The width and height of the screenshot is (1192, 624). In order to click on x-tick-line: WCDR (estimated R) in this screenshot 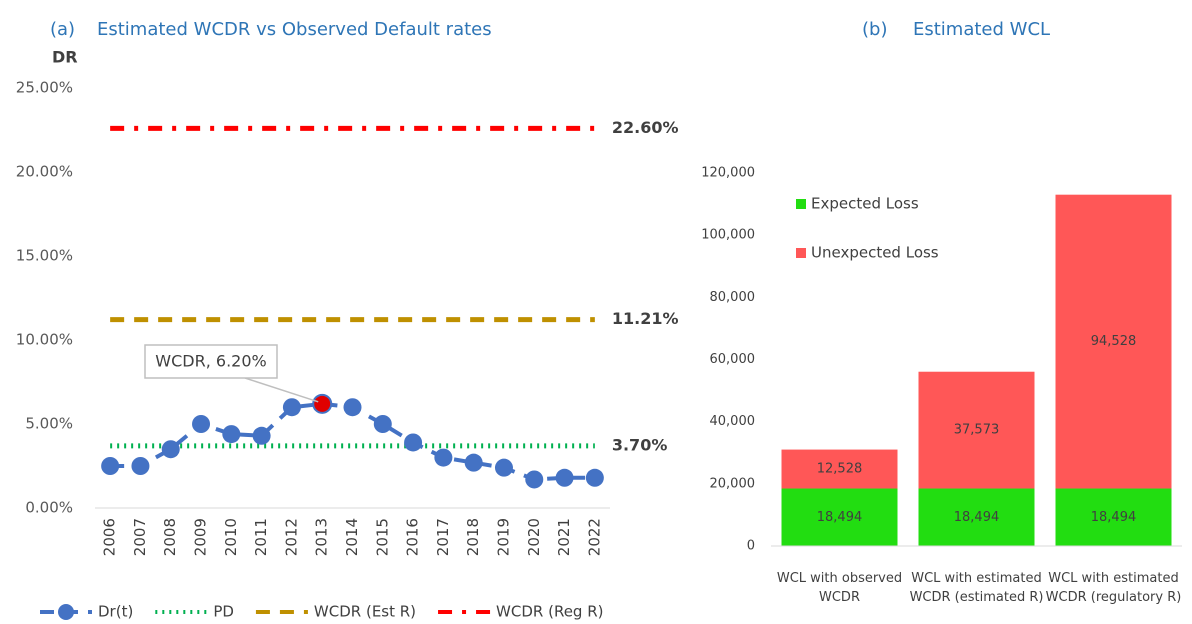, I will do `click(977, 597)`.